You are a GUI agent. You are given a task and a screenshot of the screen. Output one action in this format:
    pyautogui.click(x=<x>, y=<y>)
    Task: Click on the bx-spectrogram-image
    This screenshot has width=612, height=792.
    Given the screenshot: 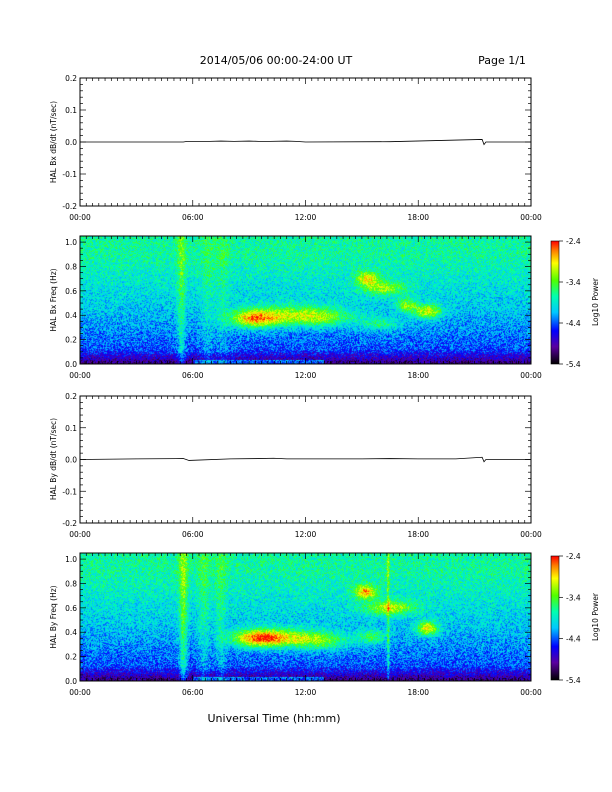 What is the action you would take?
    pyautogui.click(x=305, y=300)
    